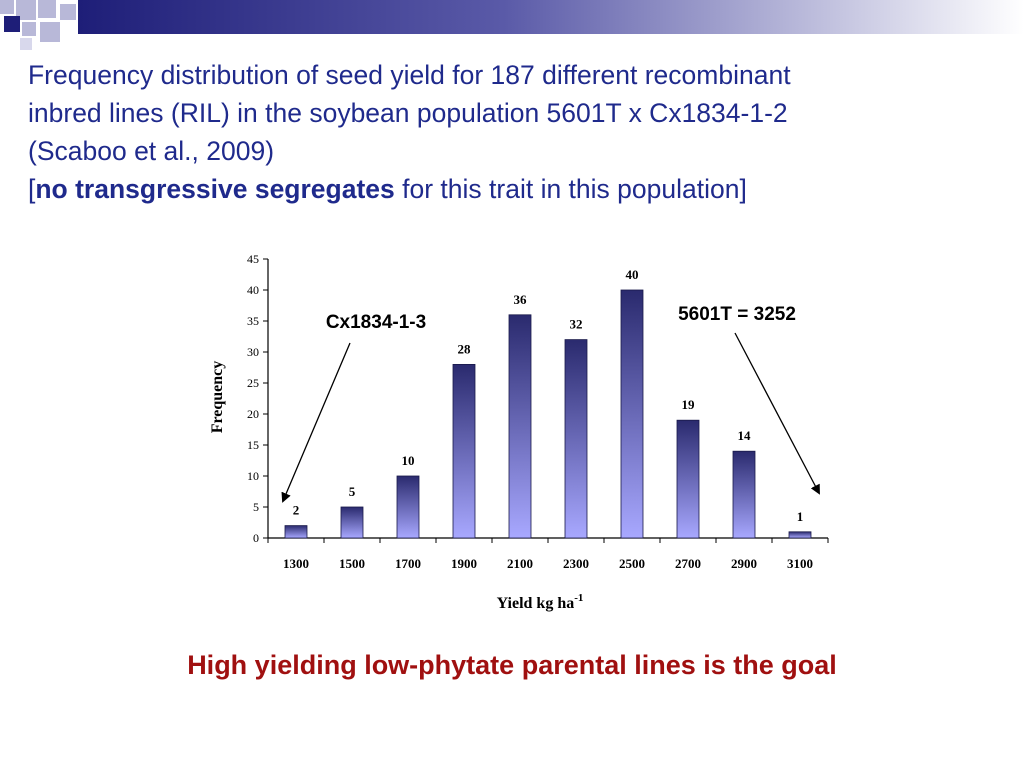  What do you see at coordinates (352, 563) in the screenshot?
I see `x-tick-label: 1500` at bounding box center [352, 563].